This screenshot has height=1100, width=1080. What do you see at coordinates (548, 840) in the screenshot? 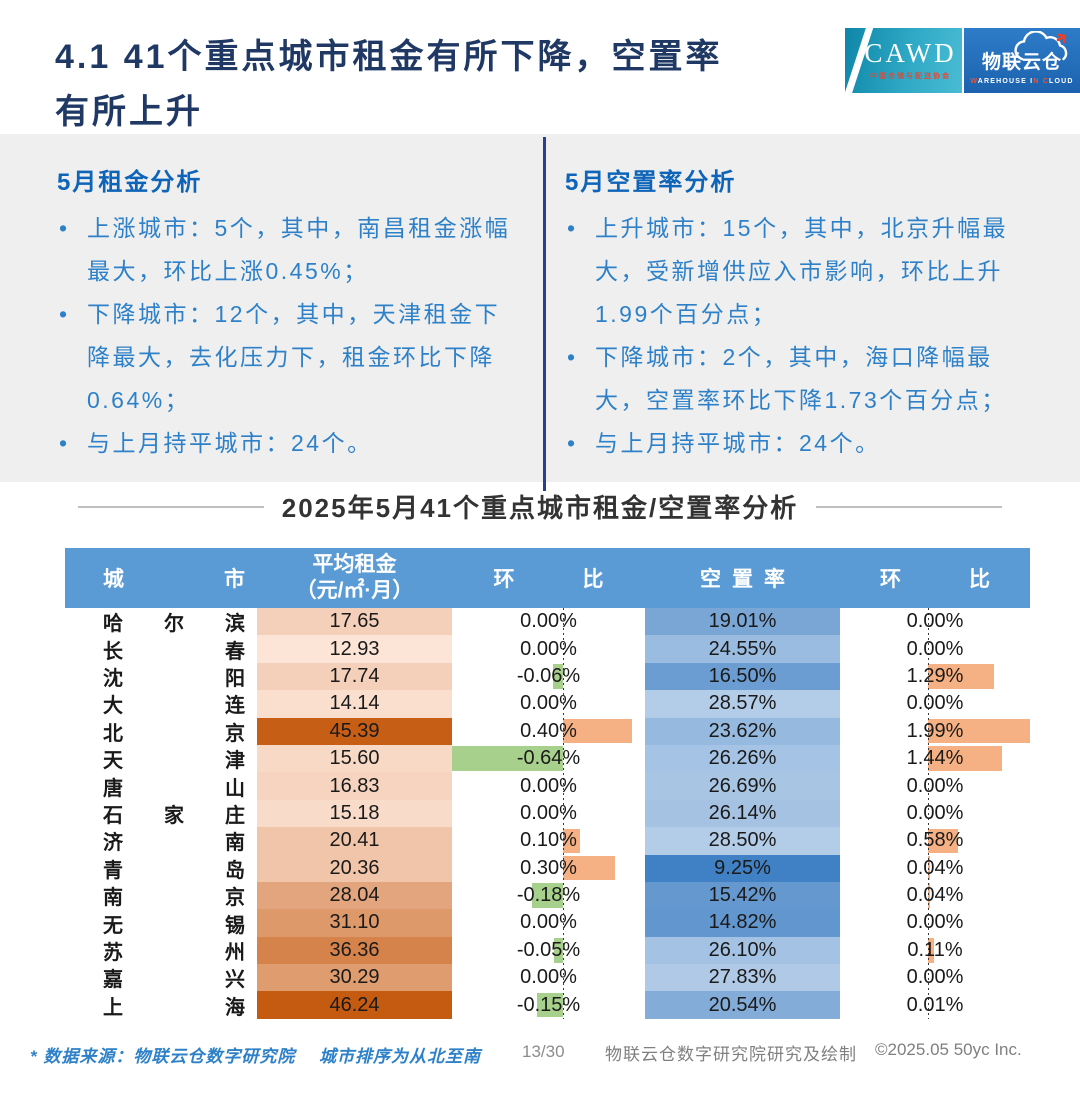
I see `rent-mom-cell: 0.10%` at bounding box center [548, 840].